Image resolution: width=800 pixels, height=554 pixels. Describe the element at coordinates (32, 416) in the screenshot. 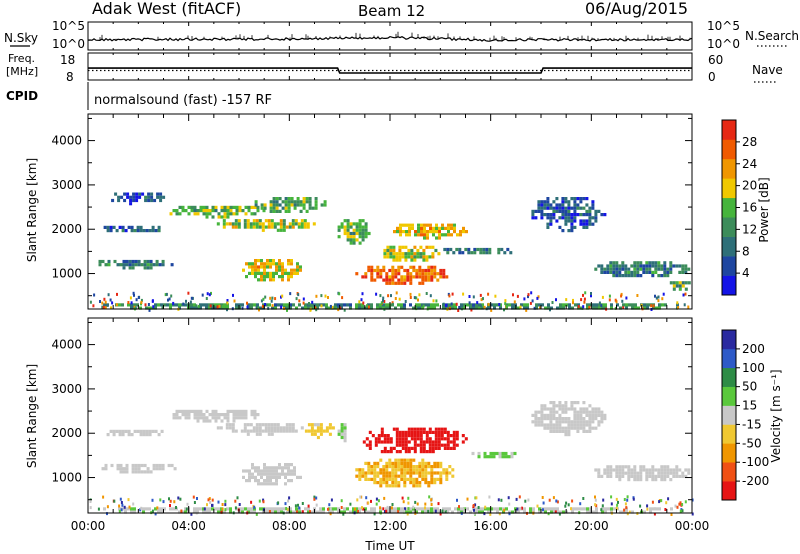

I see `velocity-y-axis-label: Slant Range [km]` at that location.